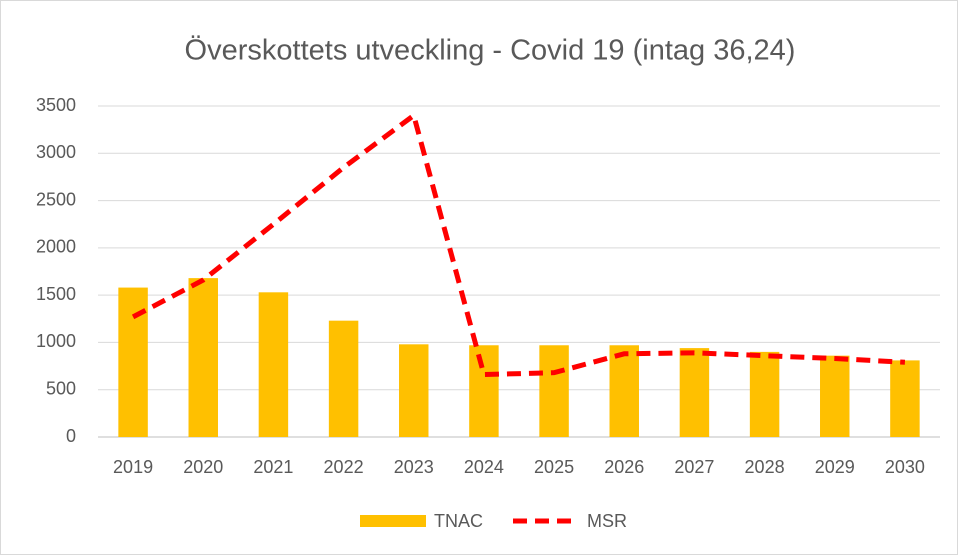  What do you see at coordinates (56, 294) in the screenshot?
I see `y-tick-label: 1500` at bounding box center [56, 294].